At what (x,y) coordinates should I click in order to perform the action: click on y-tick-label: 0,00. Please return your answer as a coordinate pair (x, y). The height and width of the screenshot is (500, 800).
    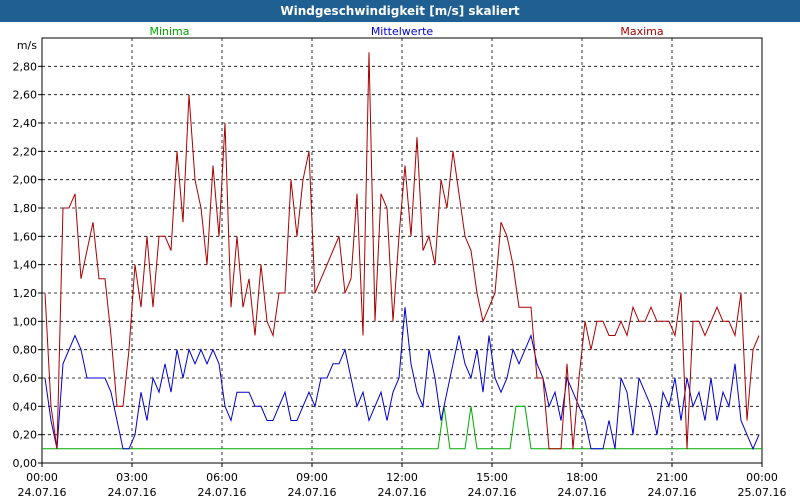
    Looking at the image, I should click on (25, 463).